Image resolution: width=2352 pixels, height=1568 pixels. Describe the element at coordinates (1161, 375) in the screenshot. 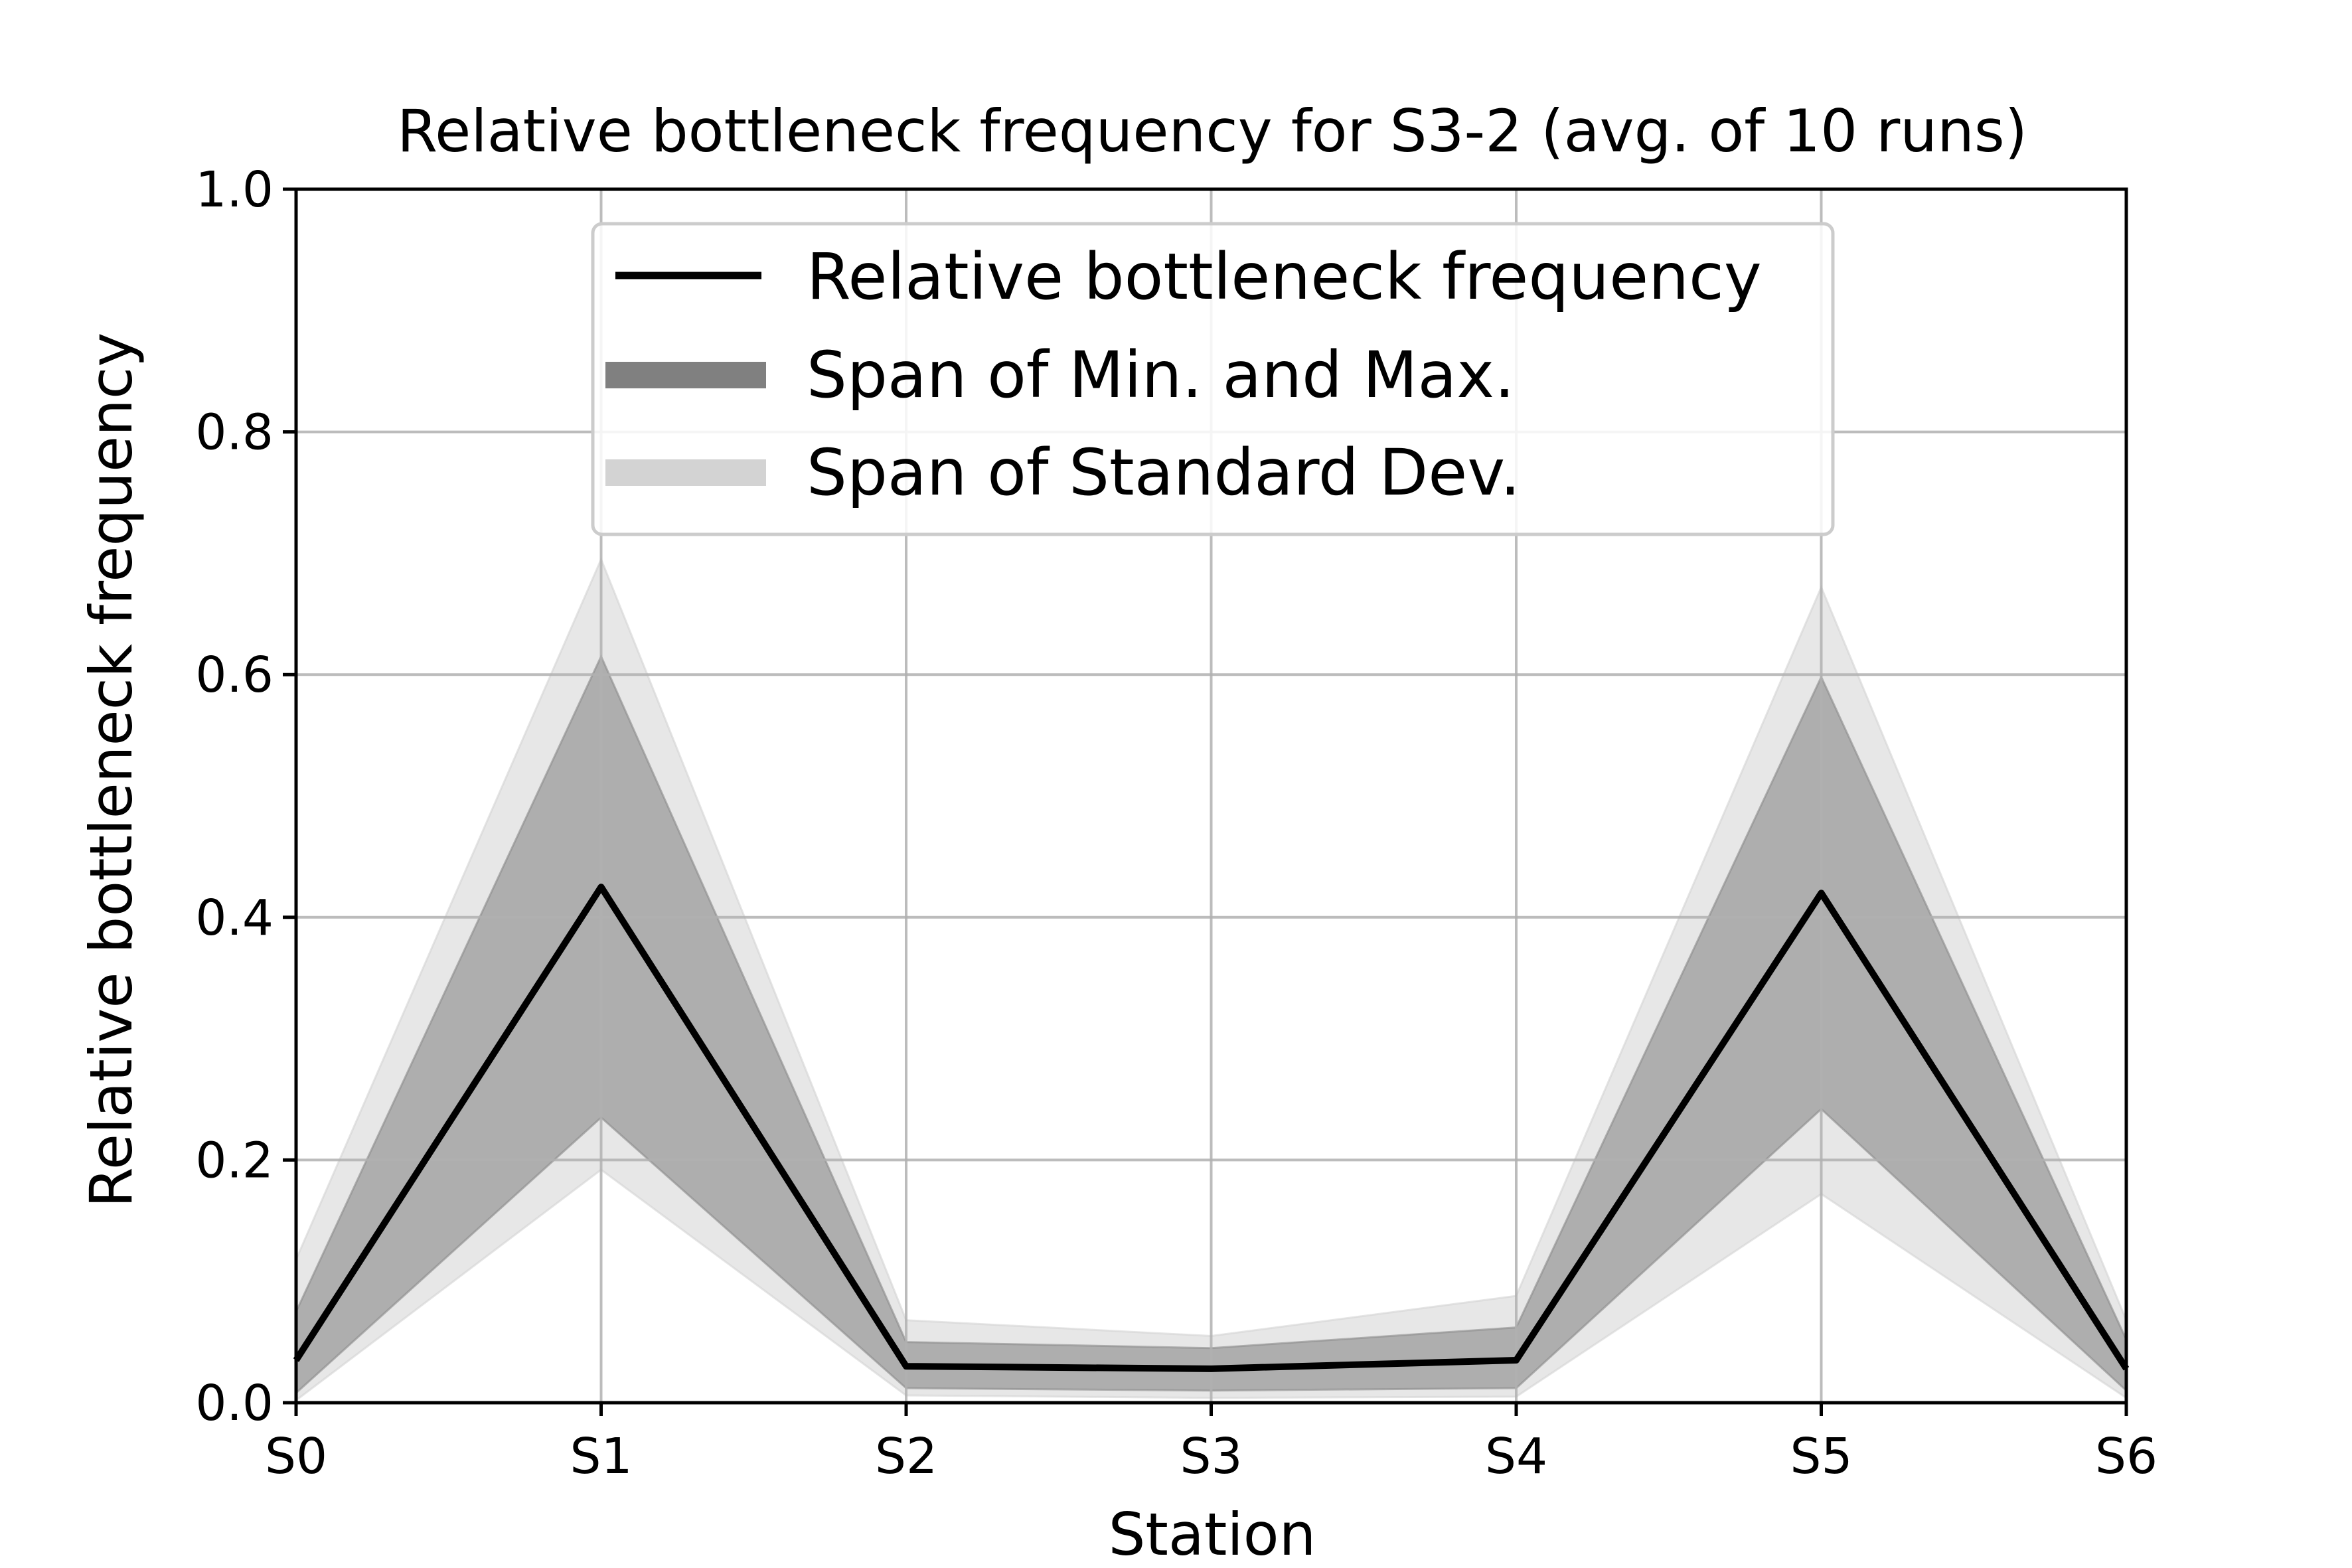

I see `legend-label-minmax: Span of Min. and Max.` at that location.